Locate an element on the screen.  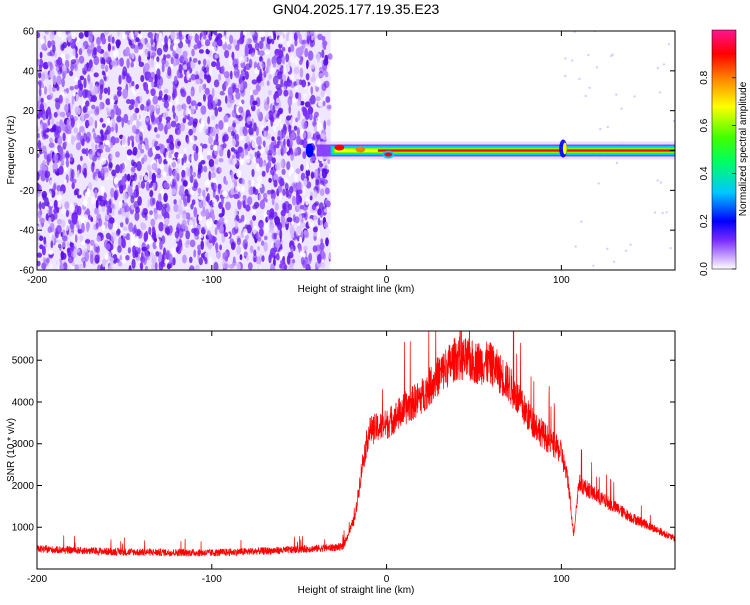
snr-x-tick-label: 0 is located at coordinates (387, 579).